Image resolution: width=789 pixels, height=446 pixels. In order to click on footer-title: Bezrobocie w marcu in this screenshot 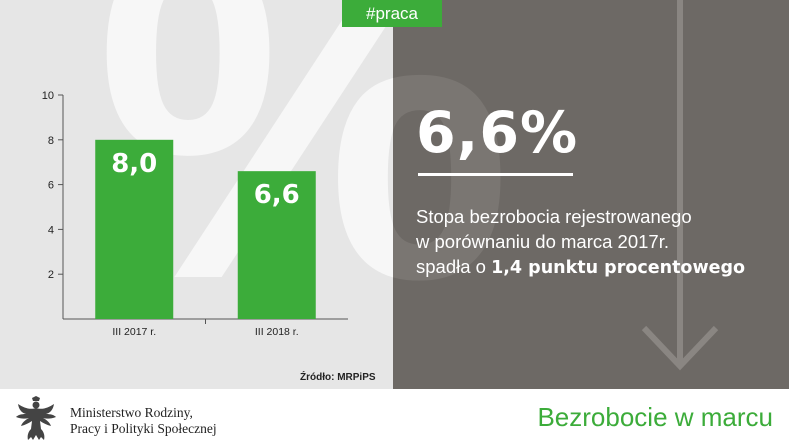, I will do `click(655, 417)`.